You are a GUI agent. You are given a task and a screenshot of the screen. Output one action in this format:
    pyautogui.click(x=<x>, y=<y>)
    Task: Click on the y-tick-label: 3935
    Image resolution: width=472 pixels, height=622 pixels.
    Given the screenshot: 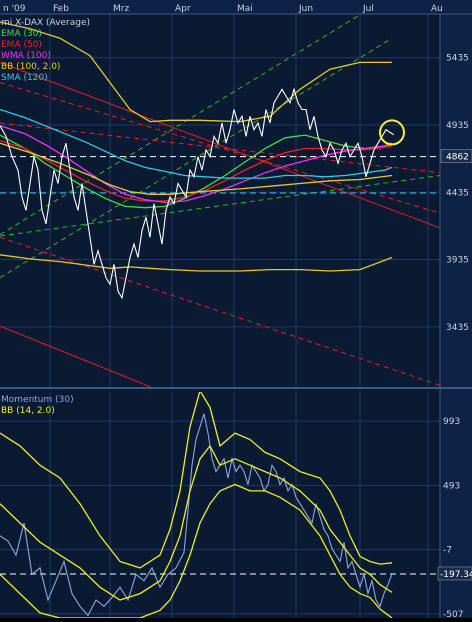 What is the action you would take?
    pyautogui.click(x=457, y=261)
    